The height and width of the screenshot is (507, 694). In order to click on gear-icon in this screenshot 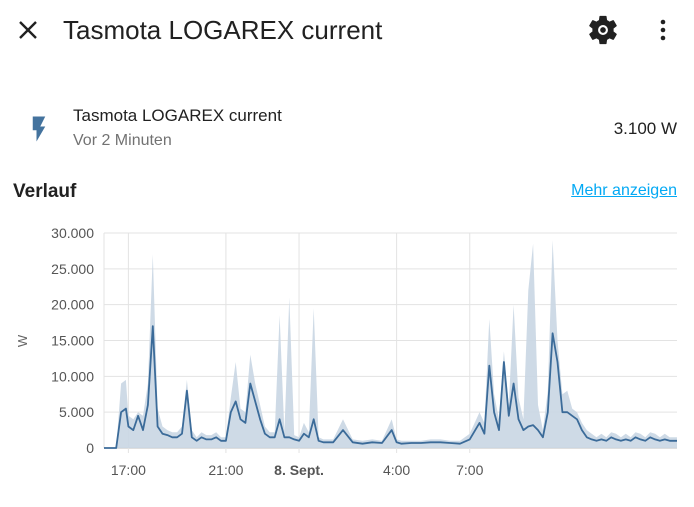, I will do `click(603, 30)`.